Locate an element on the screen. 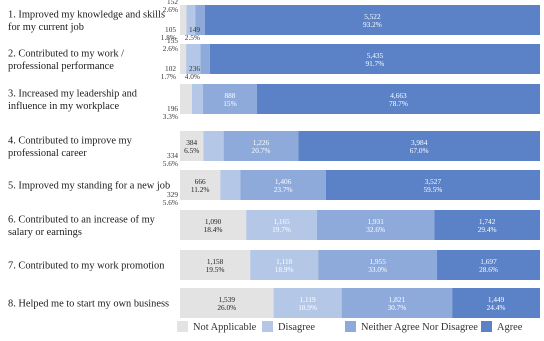 The image size is (544, 341). category-label: 8. Helped me to start my own business is located at coordinates (88, 304).